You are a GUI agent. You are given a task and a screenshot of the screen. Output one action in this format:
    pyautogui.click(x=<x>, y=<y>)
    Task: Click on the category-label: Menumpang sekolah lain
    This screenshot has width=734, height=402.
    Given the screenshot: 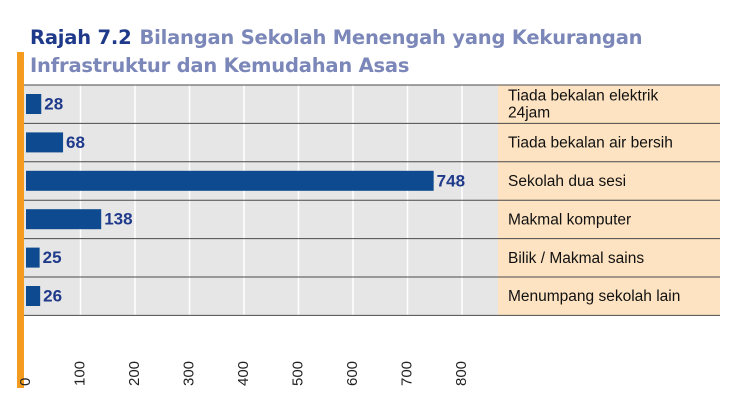 What is the action you would take?
    pyautogui.click(x=594, y=296)
    